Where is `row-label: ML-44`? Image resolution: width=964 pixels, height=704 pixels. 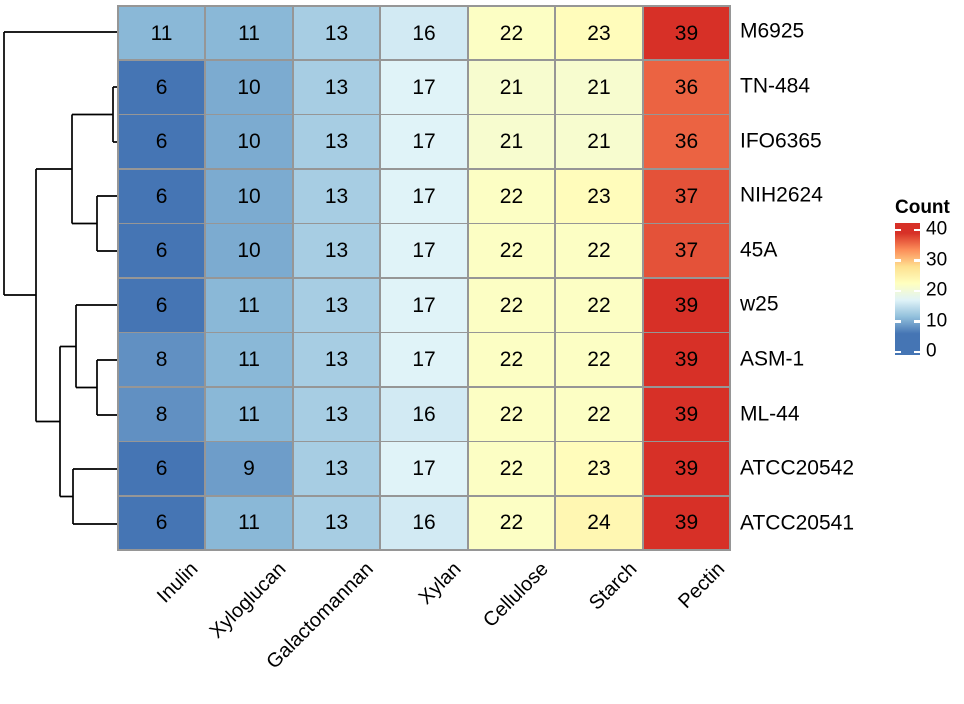 row-label: ML-44 is located at coordinates (770, 414).